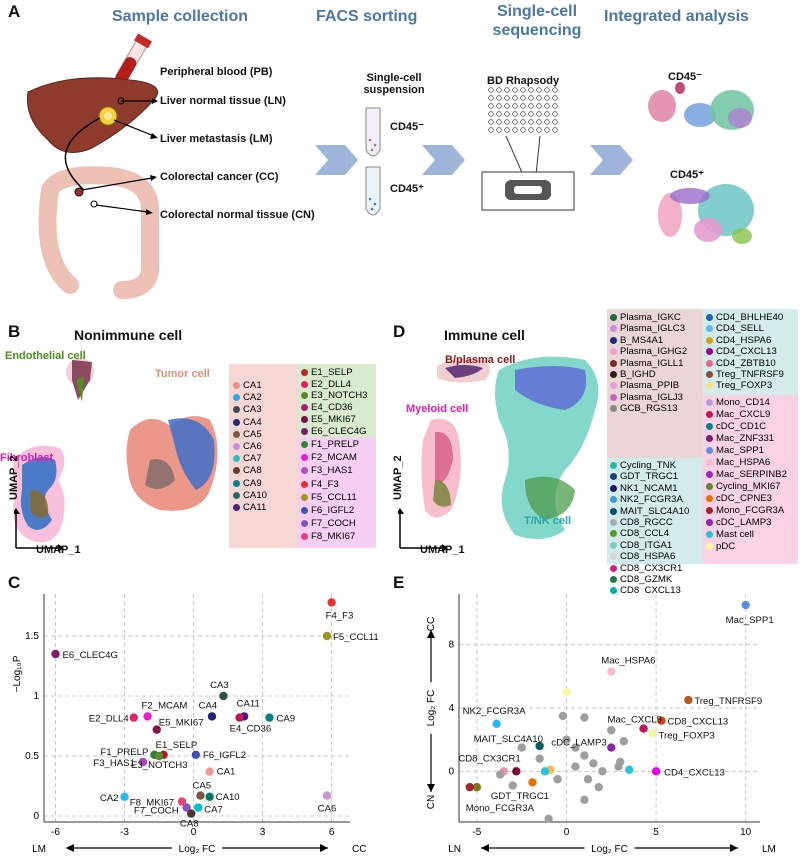 Image resolution: width=800 pixels, height=863 pixels. What do you see at coordinates (661, 720) in the screenshot?
I see `point-cd8-cxcl13` at bounding box center [661, 720].